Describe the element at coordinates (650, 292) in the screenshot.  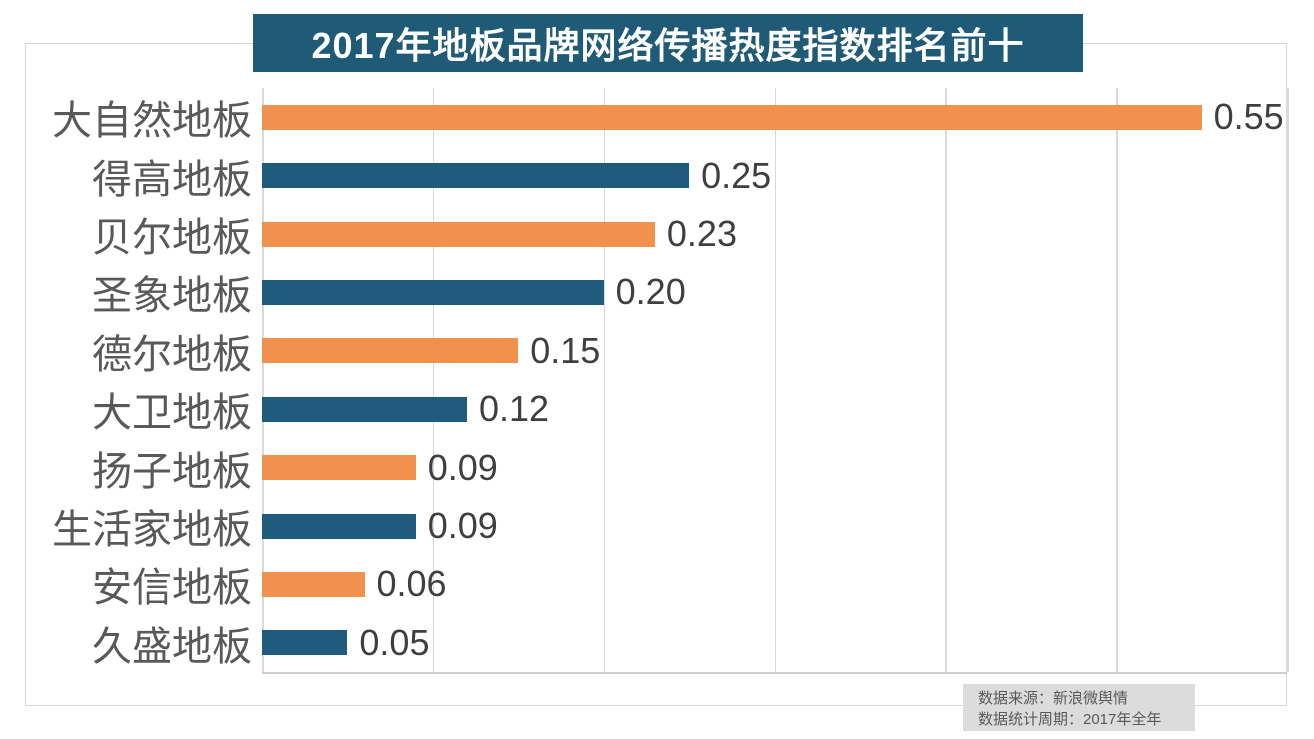
I see `value-label: 0.20` at that location.